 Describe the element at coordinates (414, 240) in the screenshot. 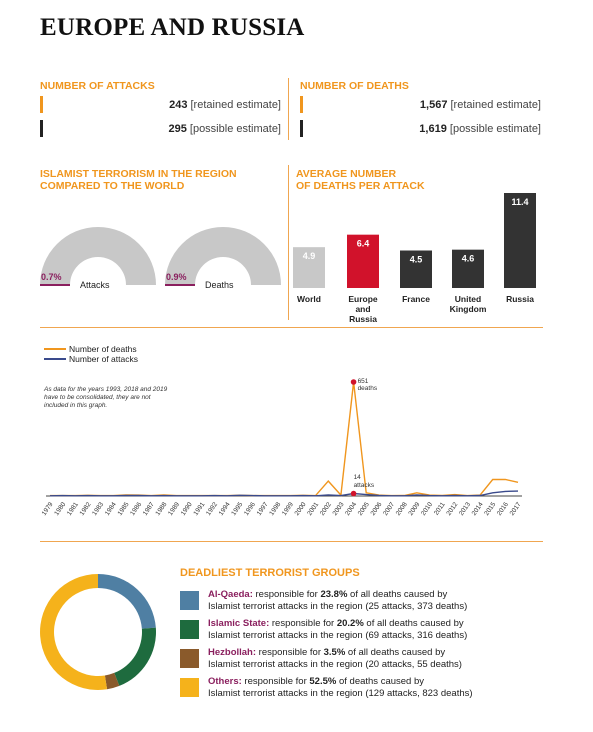

I see `avg-bar-chart: 4.9 6.4 4.5 4.6 11.4` at that location.